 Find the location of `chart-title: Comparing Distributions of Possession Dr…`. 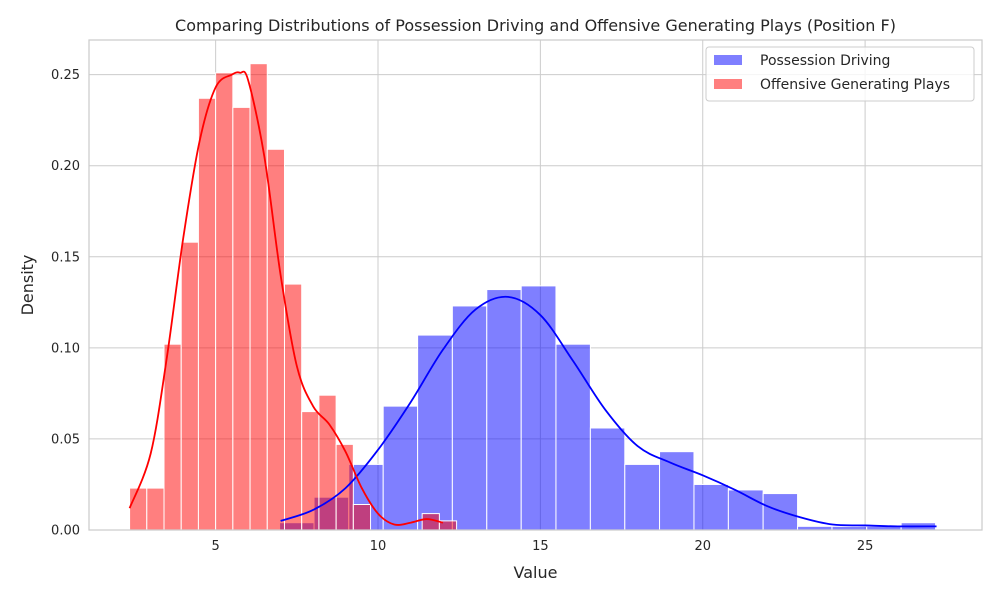

chart-title: Comparing Distributions of Possession Dr… is located at coordinates (535, 25).